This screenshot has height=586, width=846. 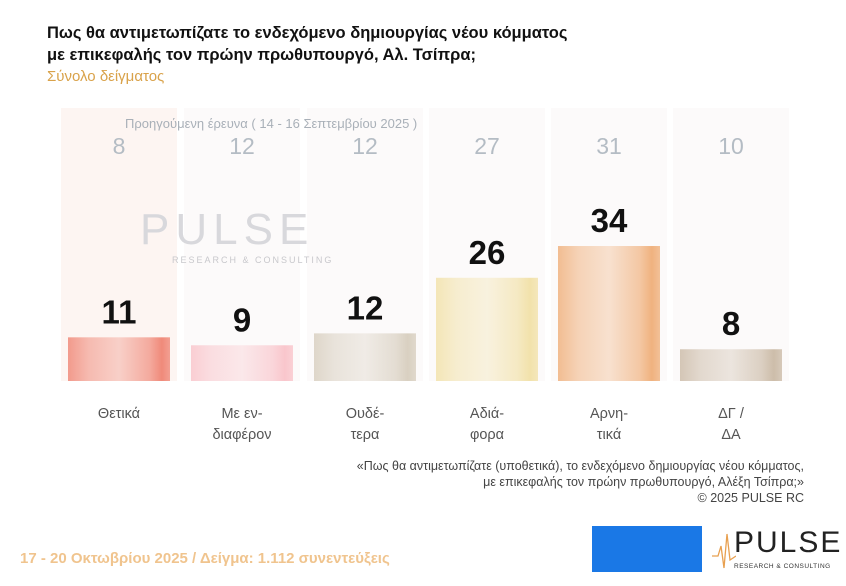 I want to click on pulse-logo: PULSE RESEARCH & CONSULTING, so click(x=776, y=549).